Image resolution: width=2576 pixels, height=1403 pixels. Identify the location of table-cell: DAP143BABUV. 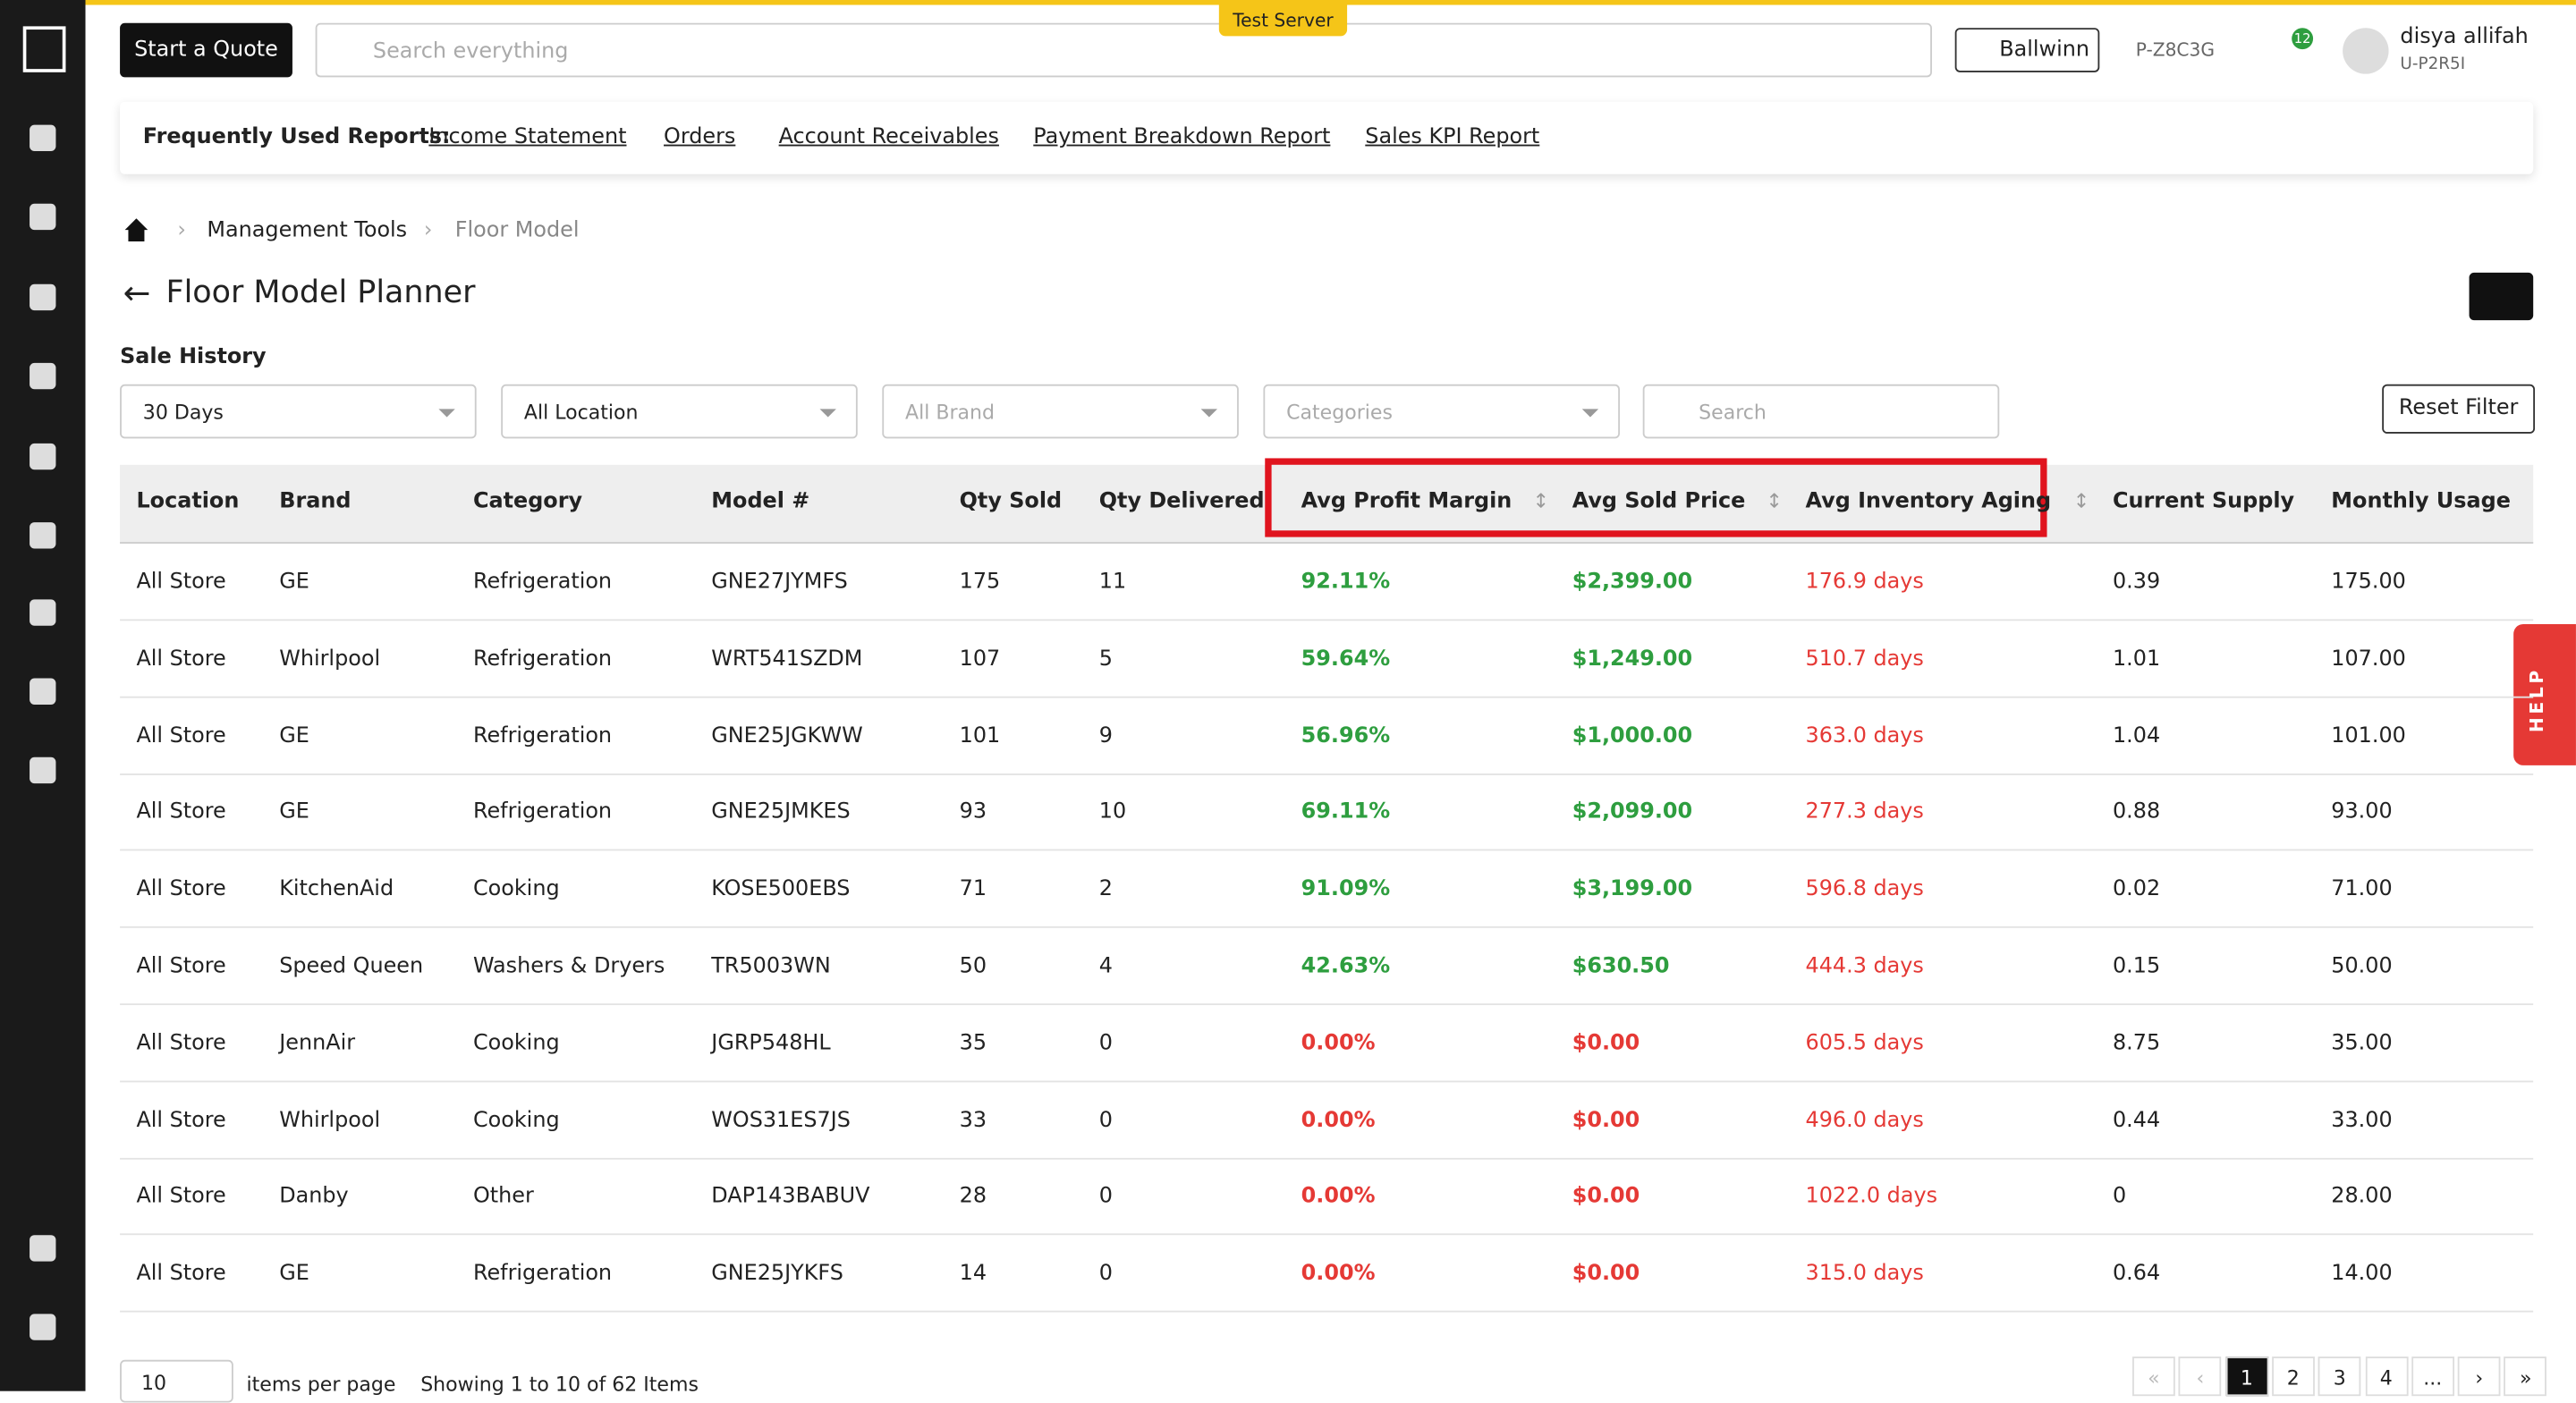
(790, 1197).